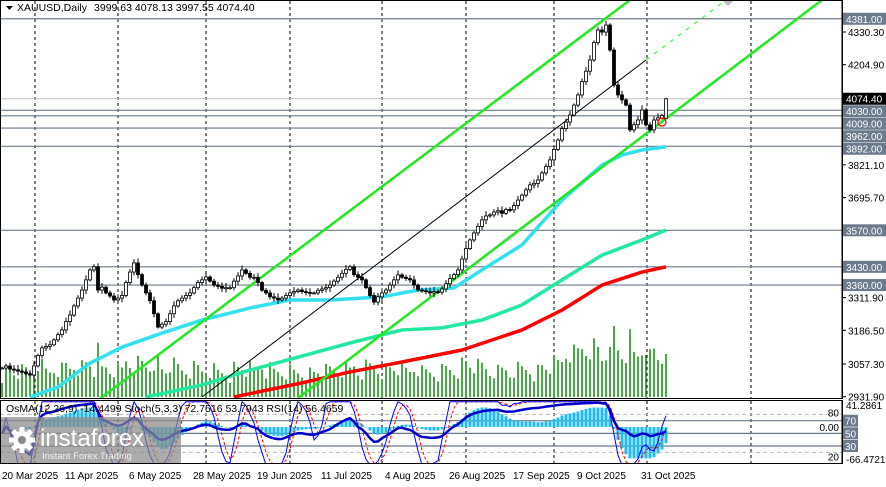 Image resolution: width=886 pixels, height=487 pixels. I want to click on price-tick-label: 2931.90, so click(866, 398).